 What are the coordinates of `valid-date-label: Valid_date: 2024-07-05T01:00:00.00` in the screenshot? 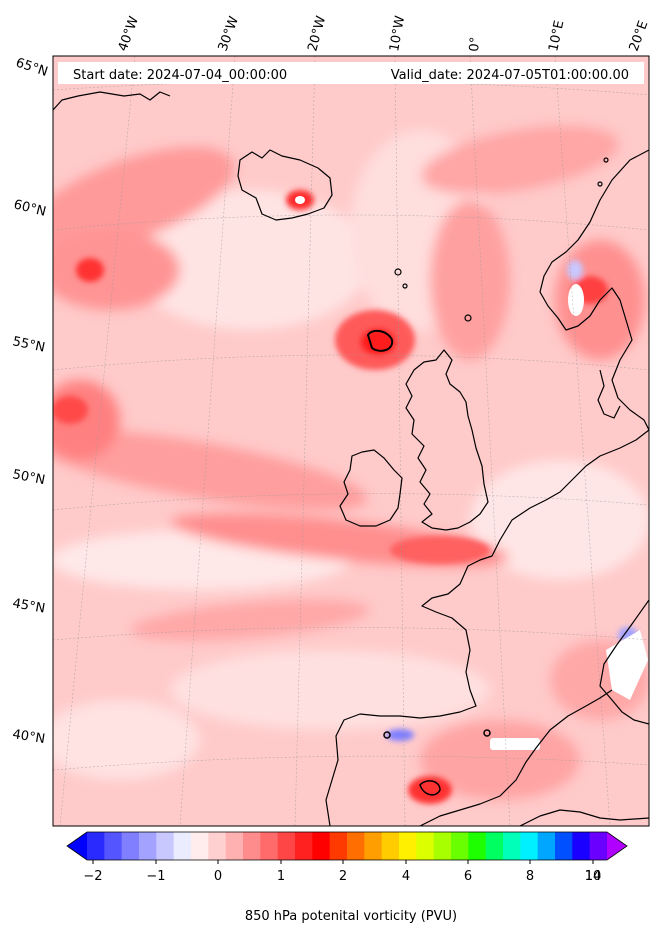 It's located at (510, 75).